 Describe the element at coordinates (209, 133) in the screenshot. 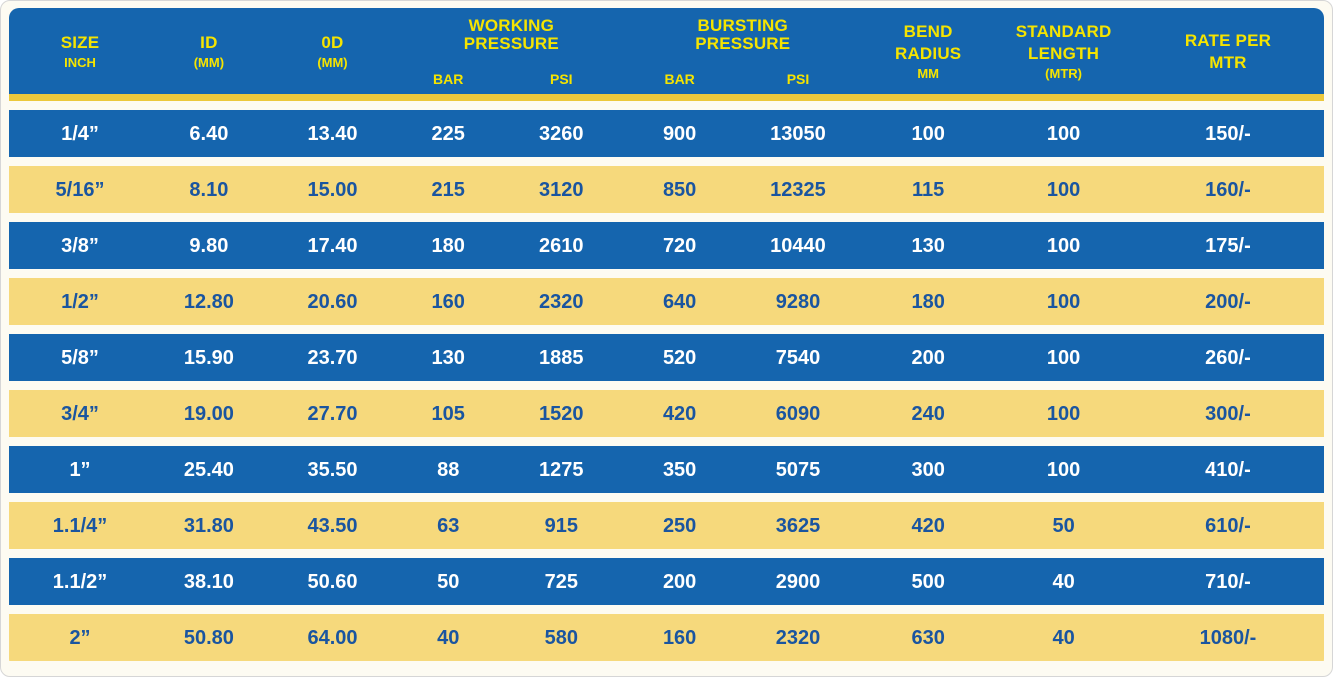

I see `cell-id-mm: 6.40` at that location.